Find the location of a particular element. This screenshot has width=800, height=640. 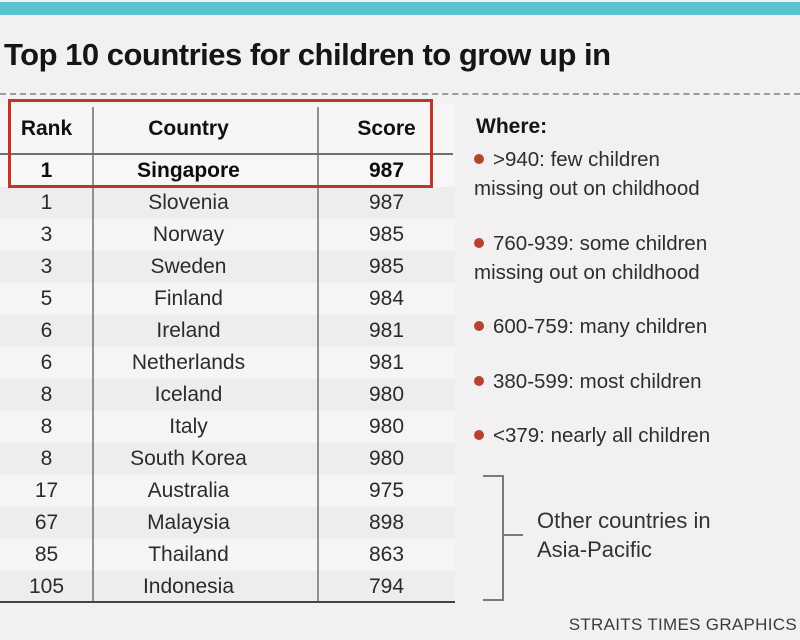

rank-cell: 17 is located at coordinates (46, 490).